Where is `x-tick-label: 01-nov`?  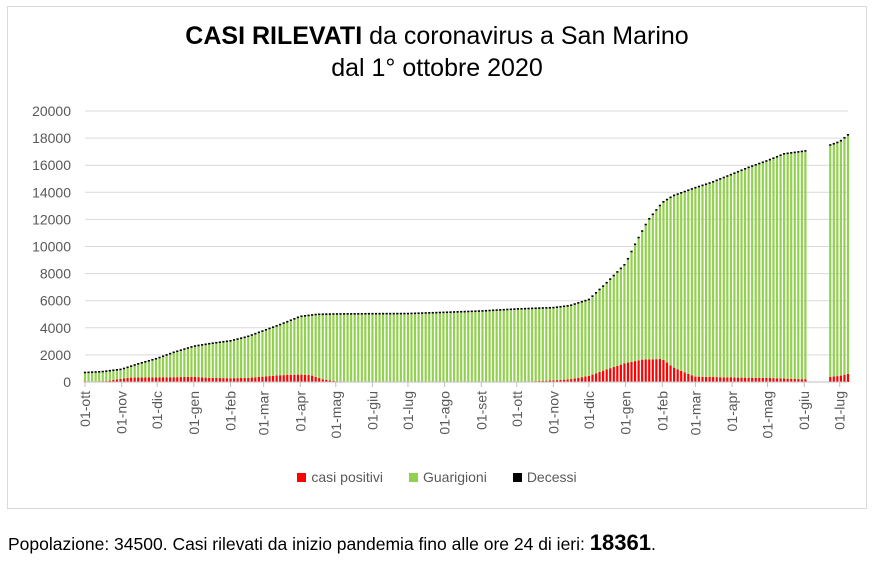 x-tick-label: 01-nov is located at coordinates (122, 412).